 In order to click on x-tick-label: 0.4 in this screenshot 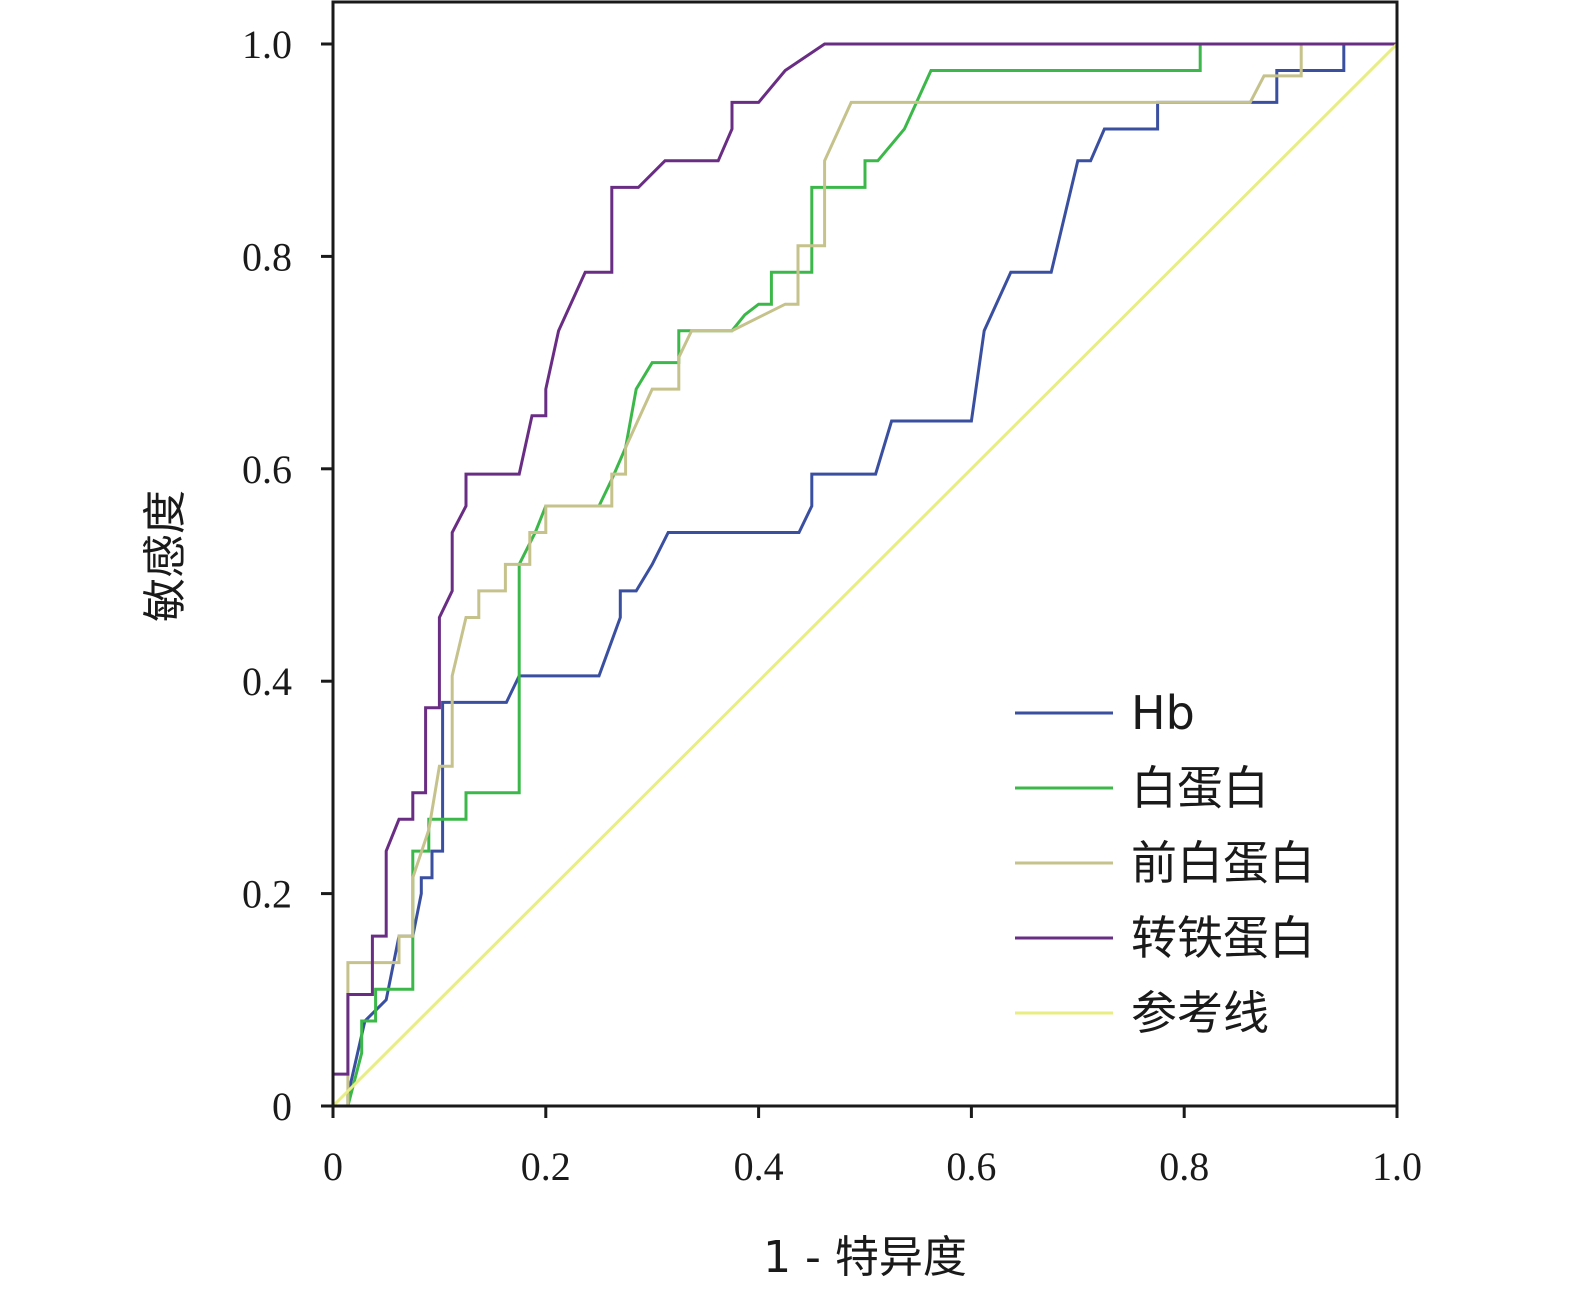, I will do `click(759, 1166)`.